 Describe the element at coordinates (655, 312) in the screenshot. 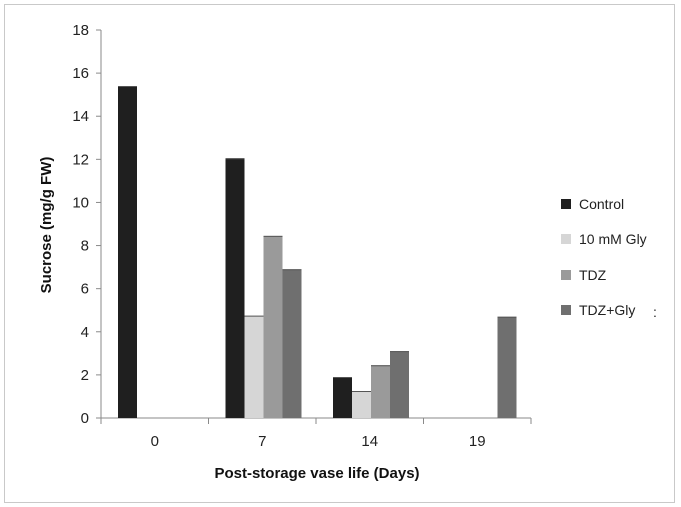

I see `legend-extra-mark: :` at that location.